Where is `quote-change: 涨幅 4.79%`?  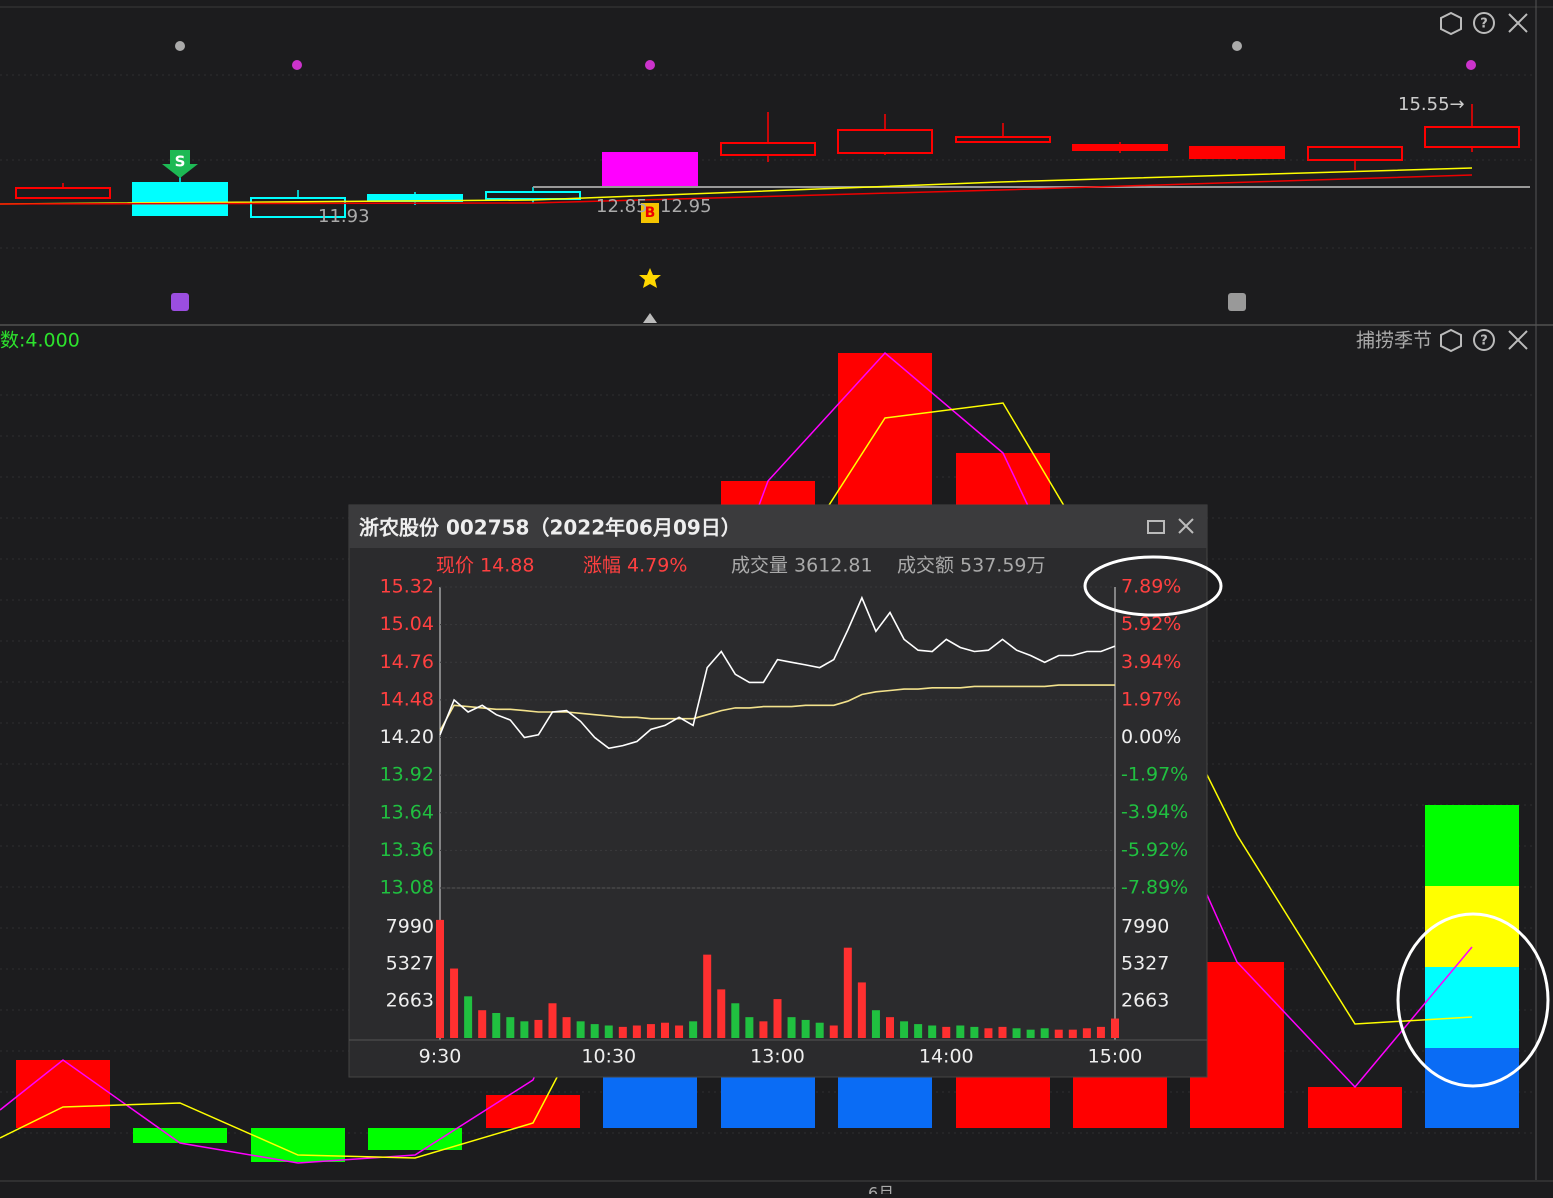 quote-change: 涨幅 4.79% is located at coordinates (635, 566).